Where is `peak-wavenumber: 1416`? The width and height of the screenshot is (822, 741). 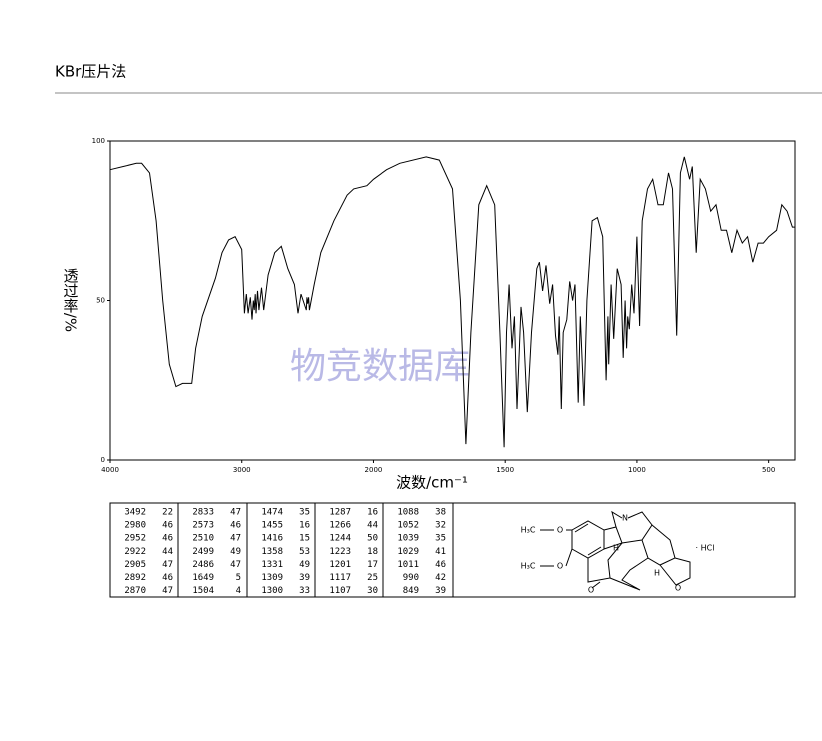
peak-wavenumber: 1416 is located at coordinates (272, 539).